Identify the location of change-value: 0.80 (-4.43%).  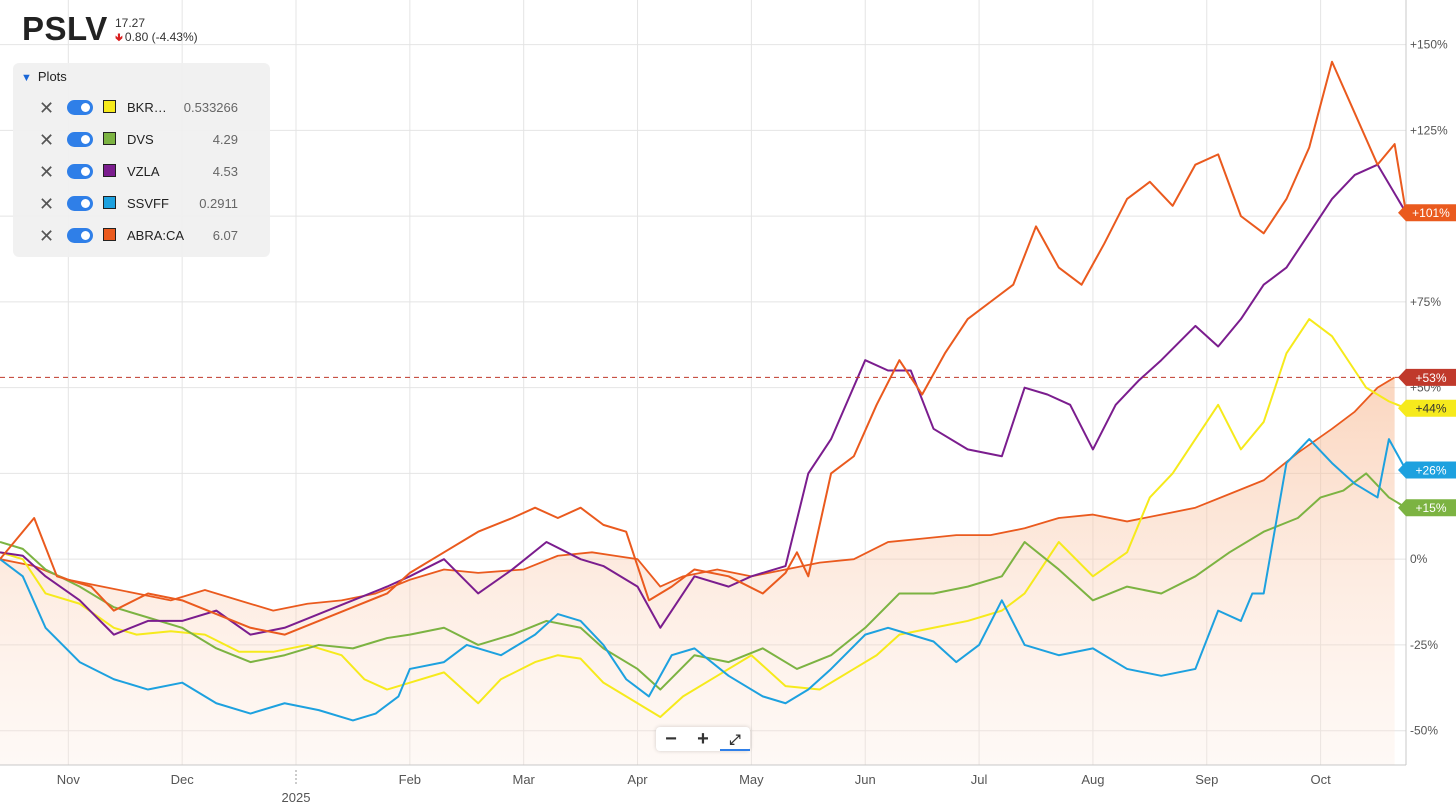
(161, 37).